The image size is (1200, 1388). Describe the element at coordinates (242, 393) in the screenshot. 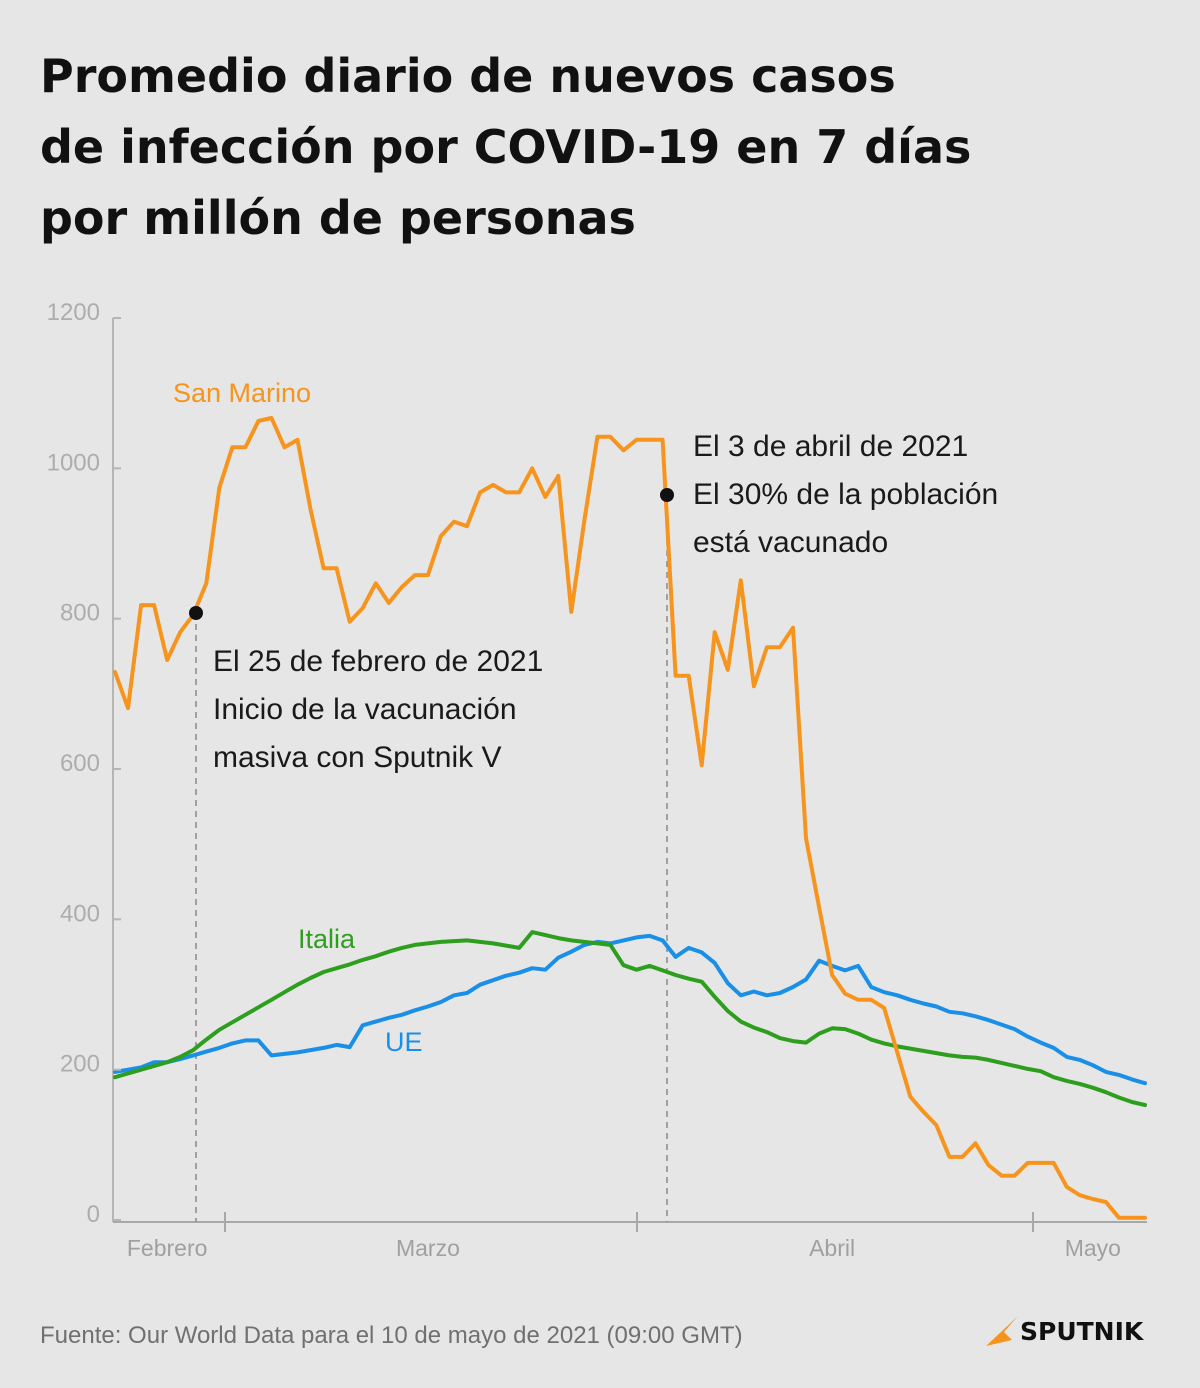

I see `series-label: San Marino` at that location.